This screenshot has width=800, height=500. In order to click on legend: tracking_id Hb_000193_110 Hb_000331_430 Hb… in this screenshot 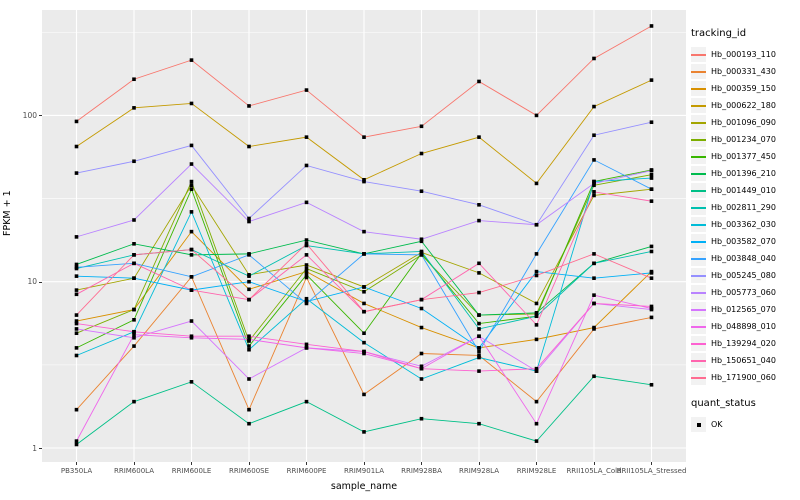, I will do `click(745, 230)`.